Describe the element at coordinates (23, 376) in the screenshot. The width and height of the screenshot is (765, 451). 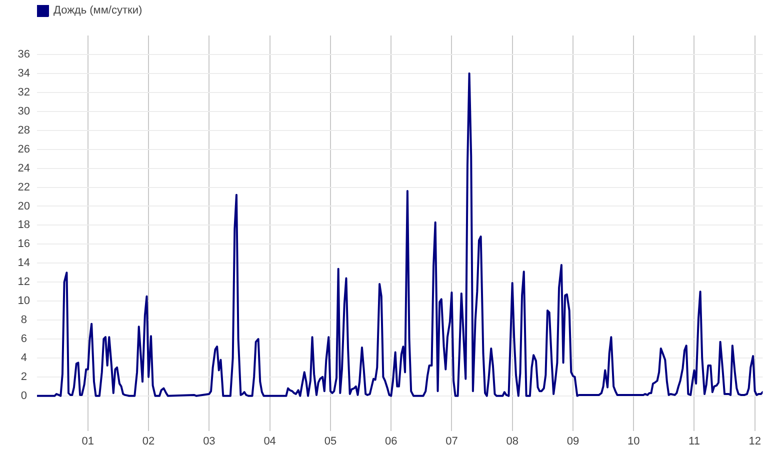
I see `y-tick-label: 2` at that location.